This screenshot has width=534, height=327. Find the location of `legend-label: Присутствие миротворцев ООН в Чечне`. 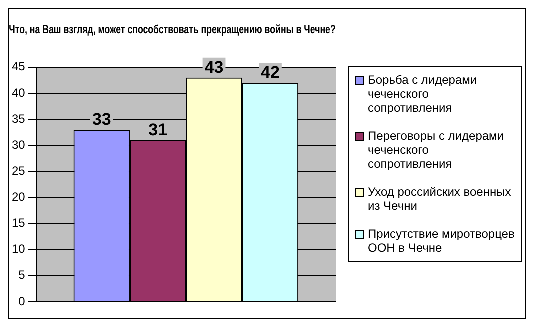

legend-label: Присутствие миротворцев ООН в Чечне is located at coordinates (441, 240).